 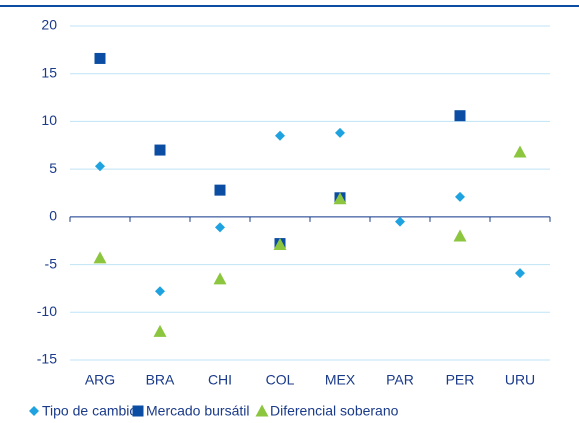 What do you see at coordinates (49, 72) in the screenshot?
I see `y-tick-label: 15` at bounding box center [49, 72].